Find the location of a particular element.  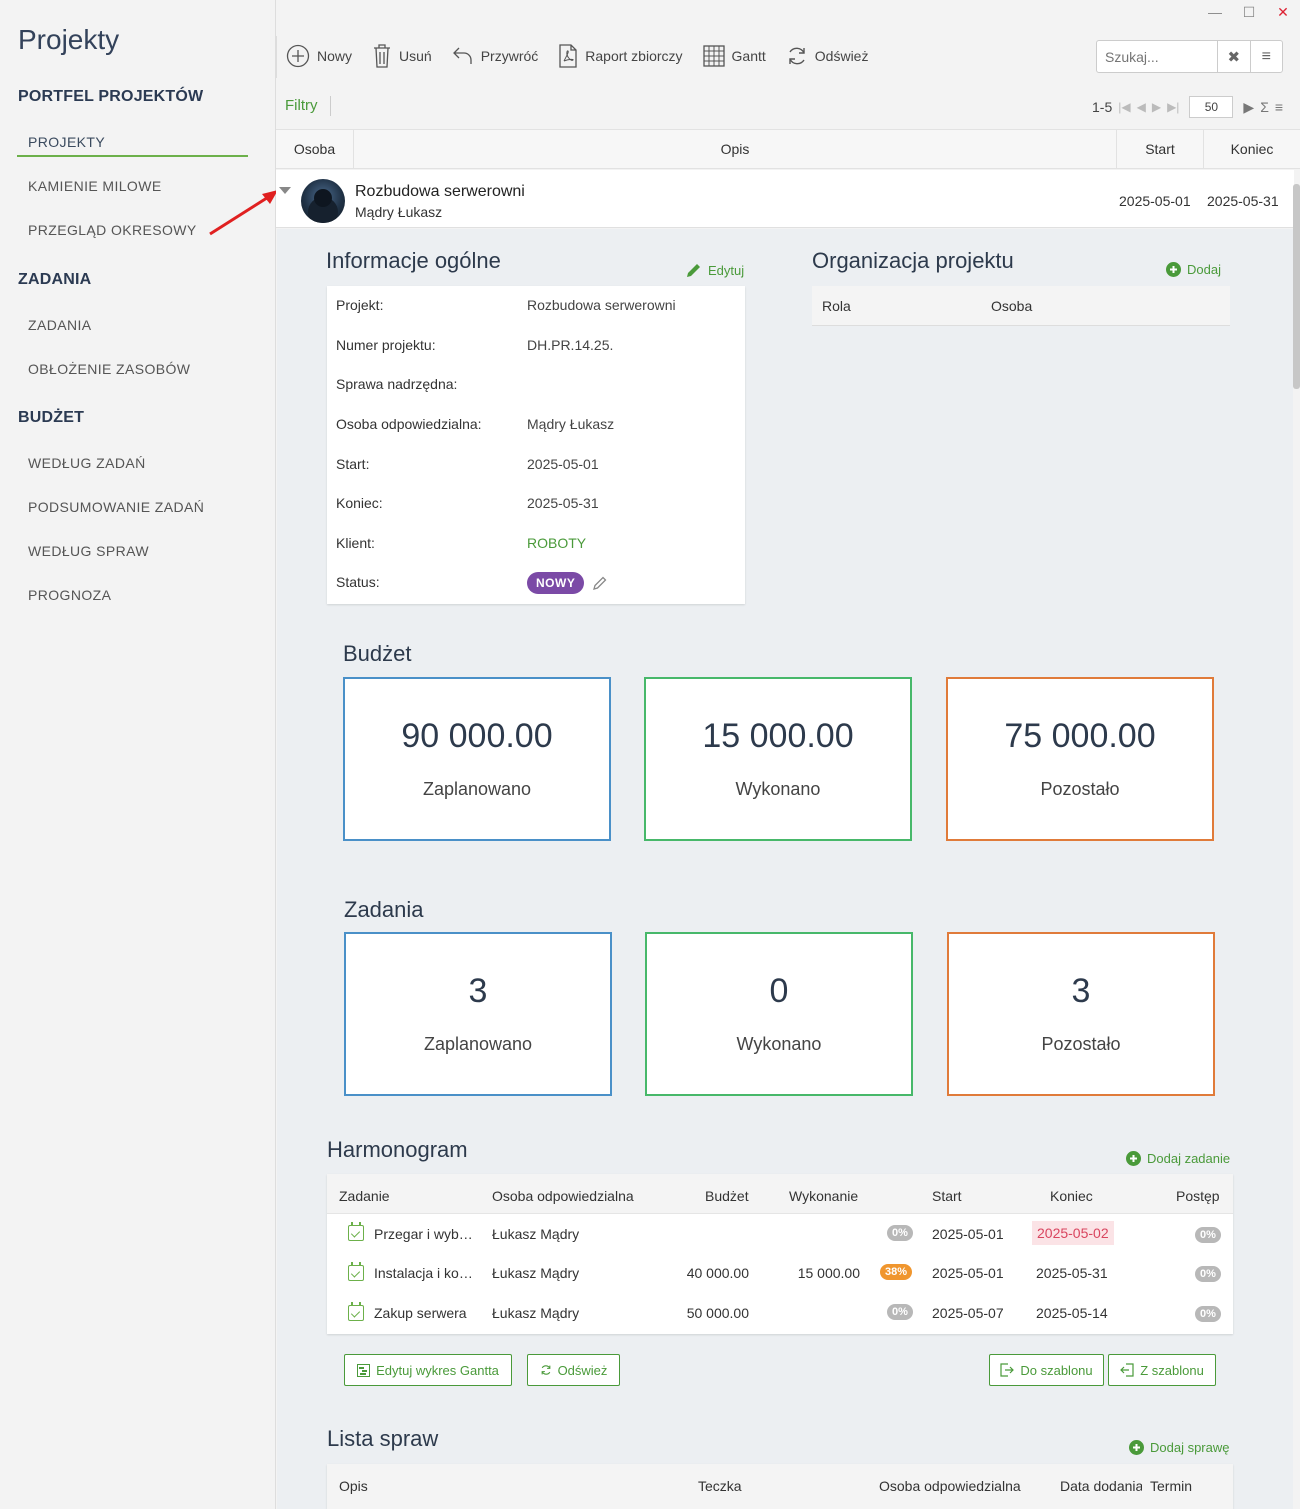

info-key: Status: is located at coordinates (358, 582).